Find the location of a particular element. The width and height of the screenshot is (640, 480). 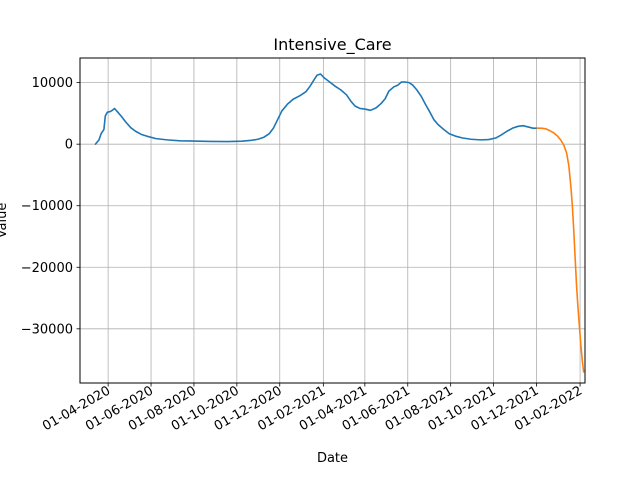

y-tick-label: −30000 is located at coordinates (47, 329).